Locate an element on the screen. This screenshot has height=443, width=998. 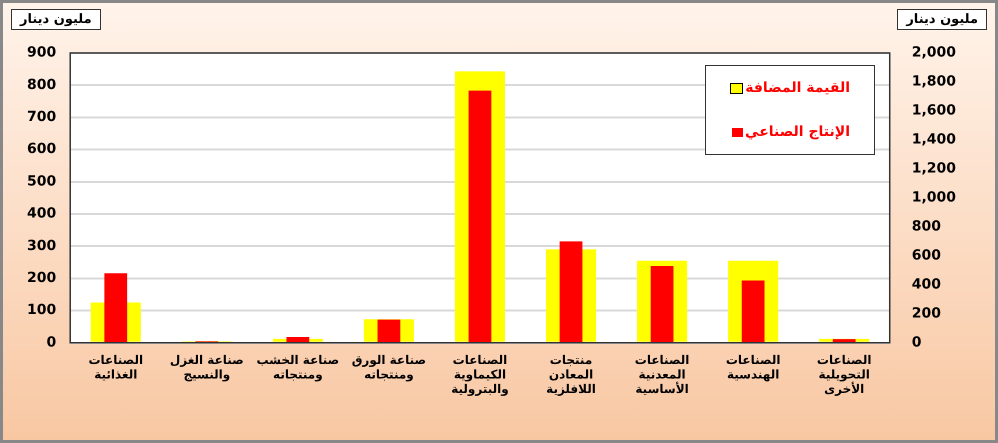
y-tick-label: 0 is located at coordinates (51, 342).